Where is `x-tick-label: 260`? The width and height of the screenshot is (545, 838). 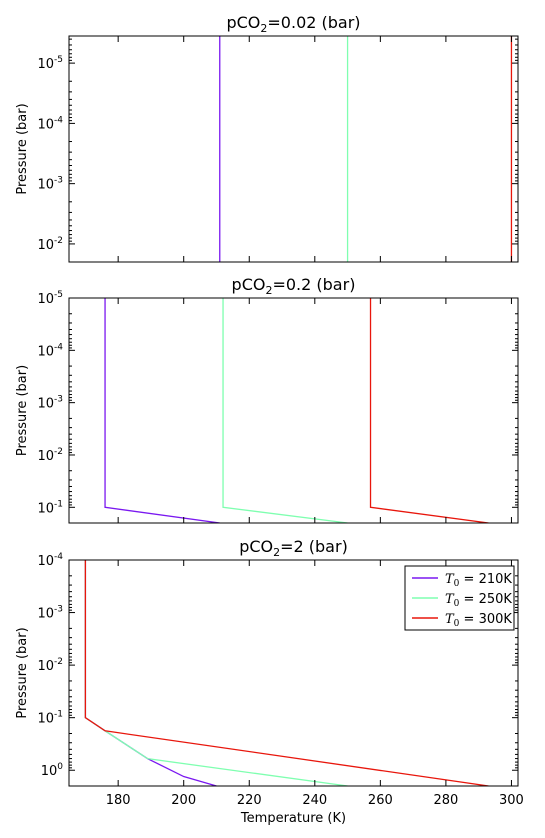
x-tick-label: 260 is located at coordinates (380, 800).